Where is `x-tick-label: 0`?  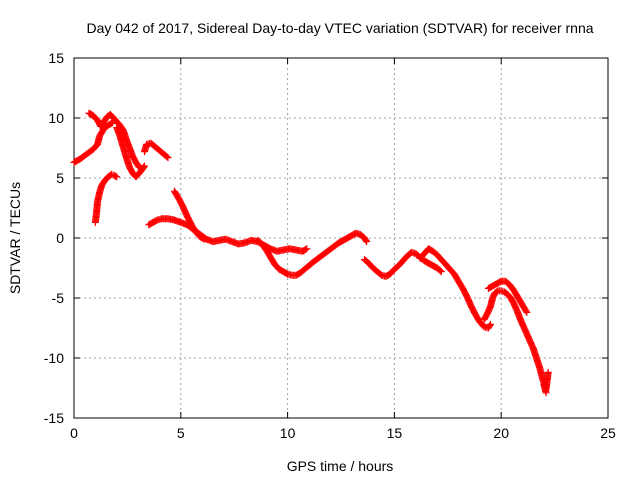 x-tick-label: 0 is located at coordinates (74, 433).